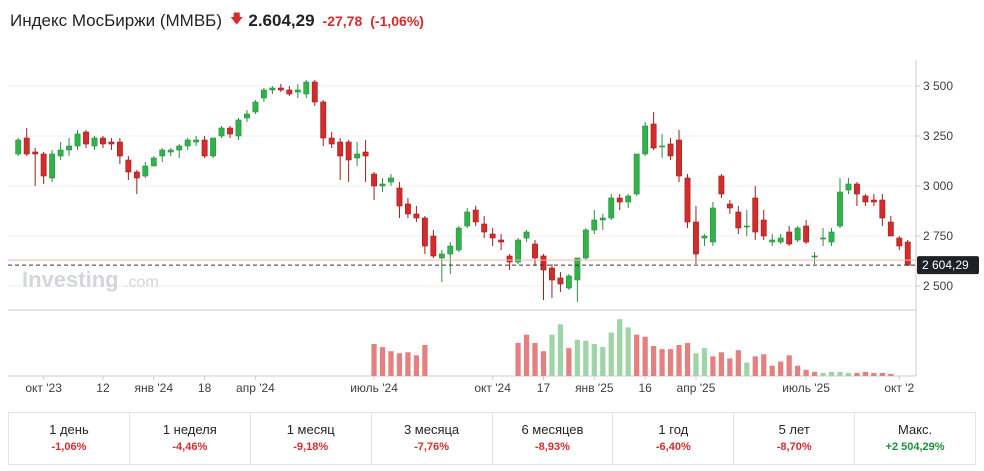 This screenshot has width=984, height=471. I want to click on period-change: -1,06%, so click(69, 447).